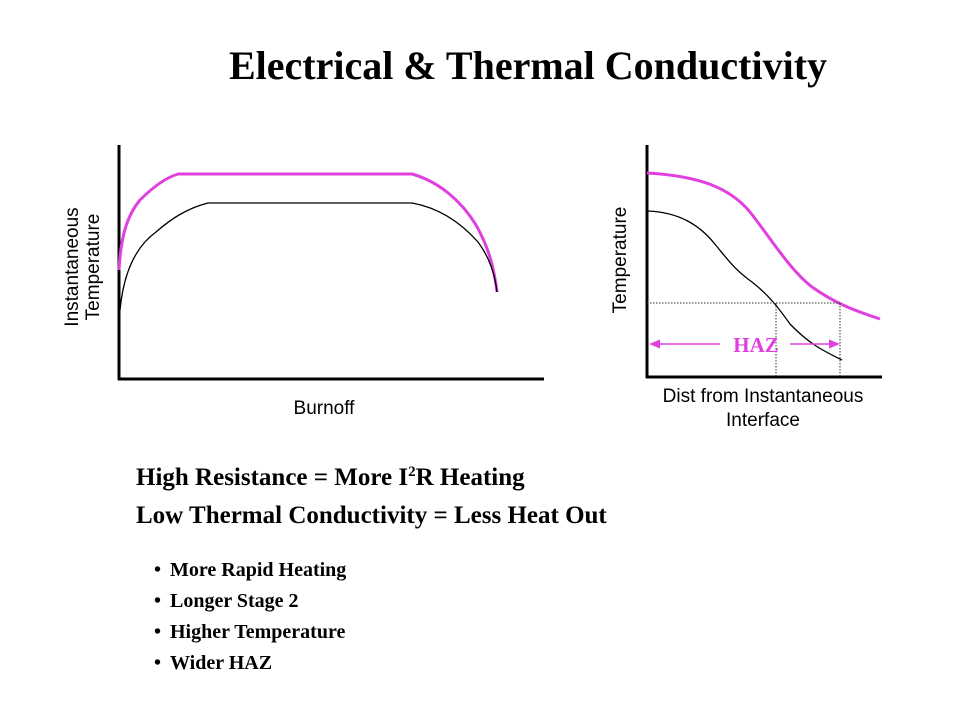  Describe the element at coordinates (72, 266) in the screenshot. I see `left-plot-ylabel-line1: Instantaneous` at that location.